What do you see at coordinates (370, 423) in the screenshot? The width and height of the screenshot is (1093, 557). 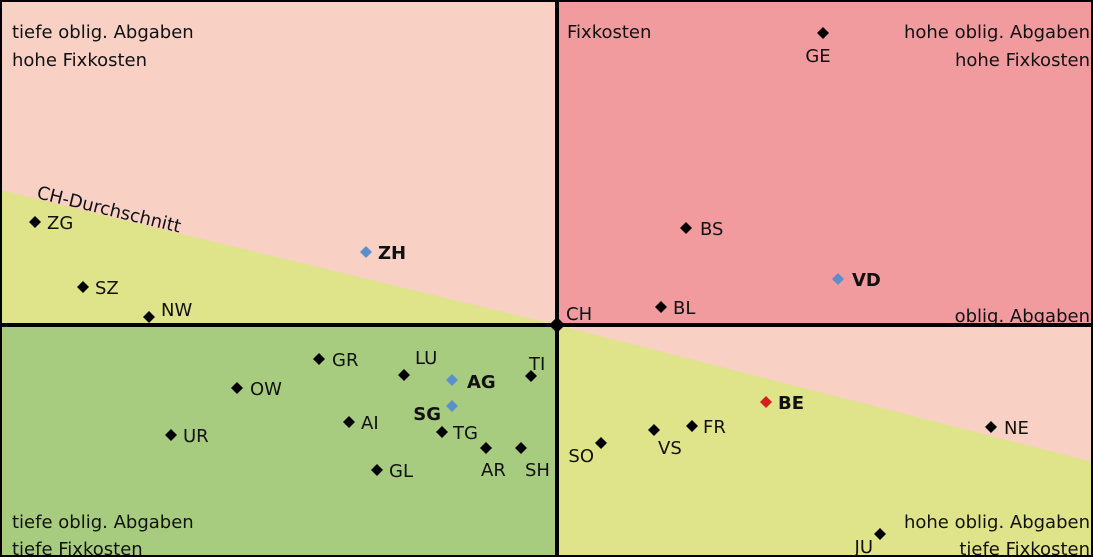 I see `point-label: AI` at bounding box center [370, 423].